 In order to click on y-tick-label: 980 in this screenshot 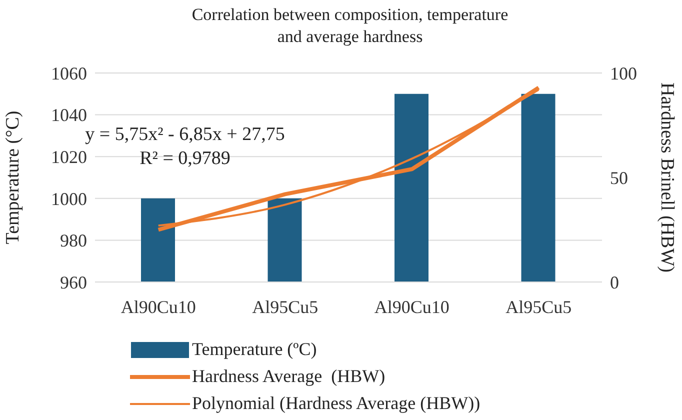, I will do `click(73, 240)`.